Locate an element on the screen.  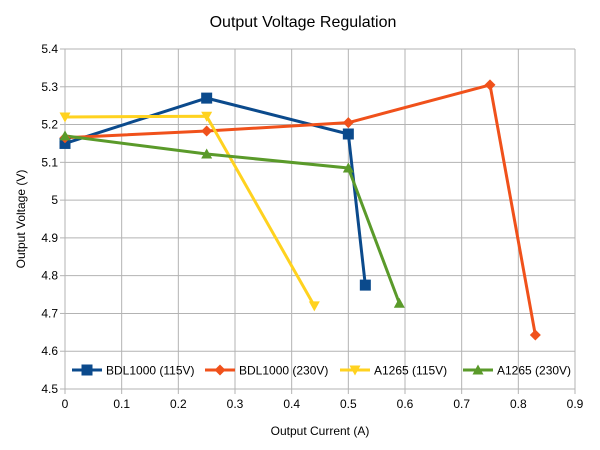
y-tick-label: 5.2 is located at coordinates (49, 125).